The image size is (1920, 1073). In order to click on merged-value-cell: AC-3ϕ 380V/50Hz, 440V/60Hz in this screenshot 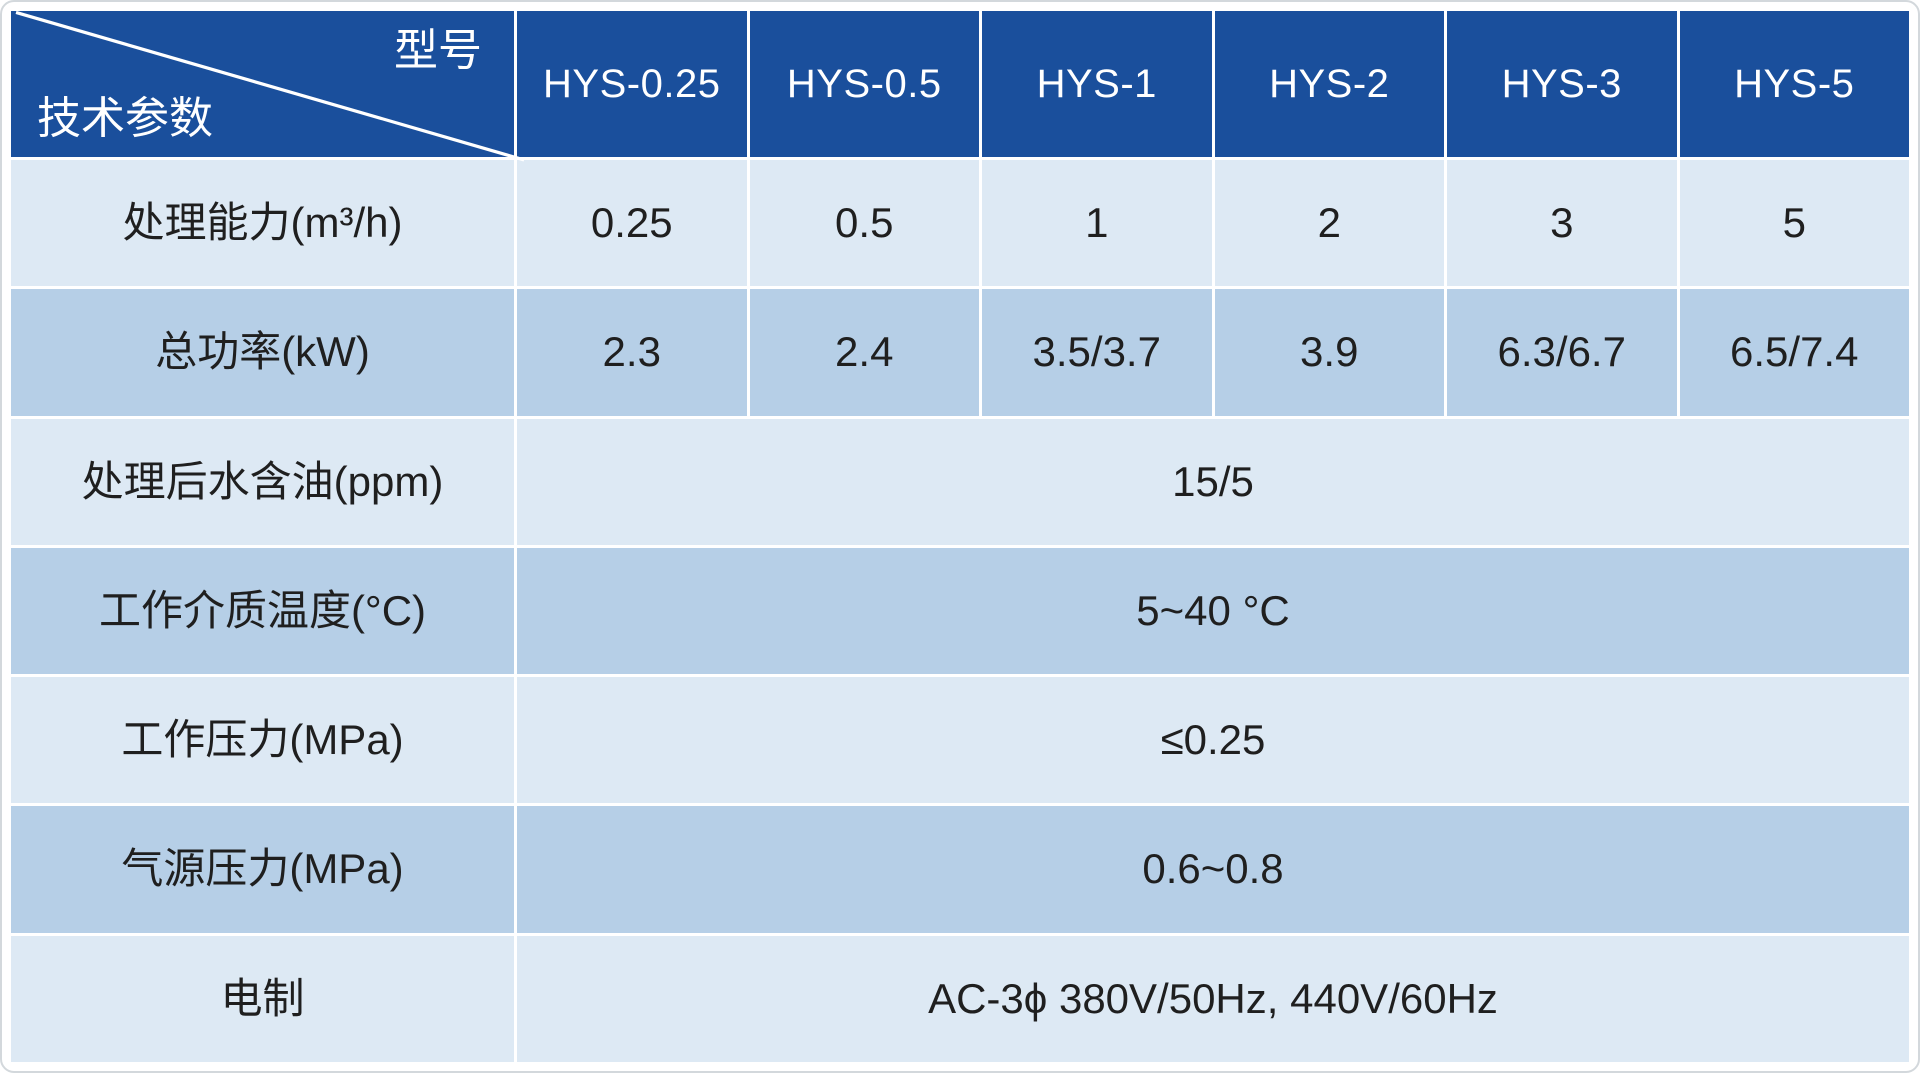, I will do `click(1213, 998)`.